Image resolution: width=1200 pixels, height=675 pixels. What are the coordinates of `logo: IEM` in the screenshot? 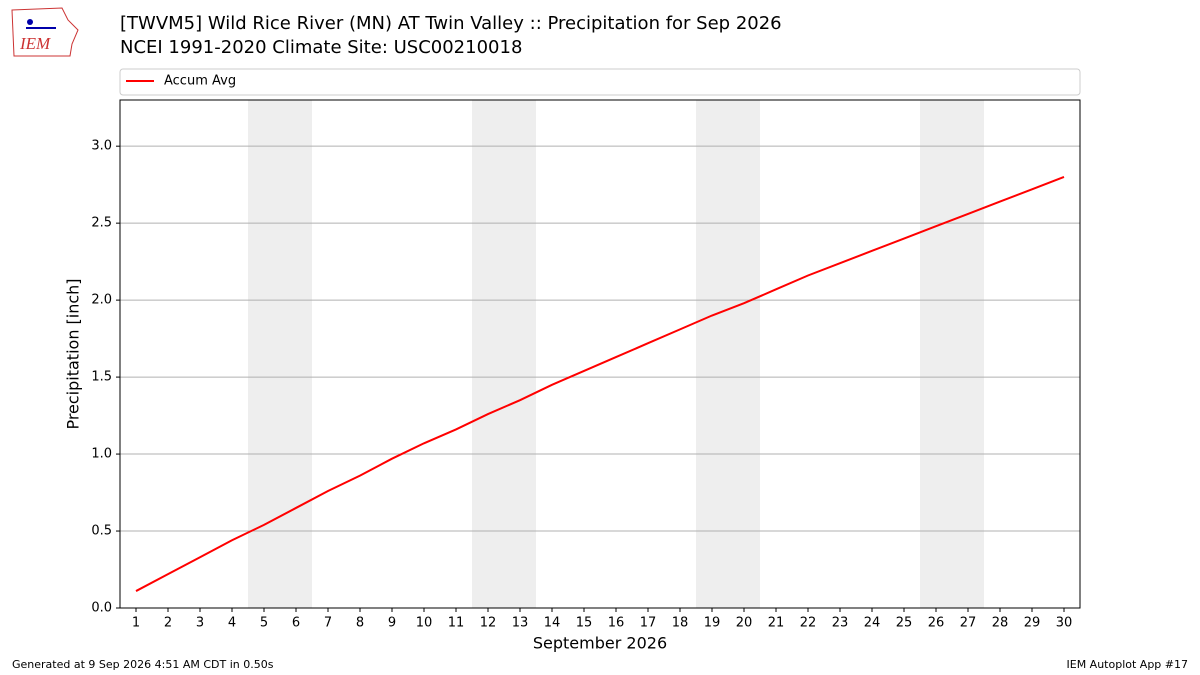 It's located at (45, 32).